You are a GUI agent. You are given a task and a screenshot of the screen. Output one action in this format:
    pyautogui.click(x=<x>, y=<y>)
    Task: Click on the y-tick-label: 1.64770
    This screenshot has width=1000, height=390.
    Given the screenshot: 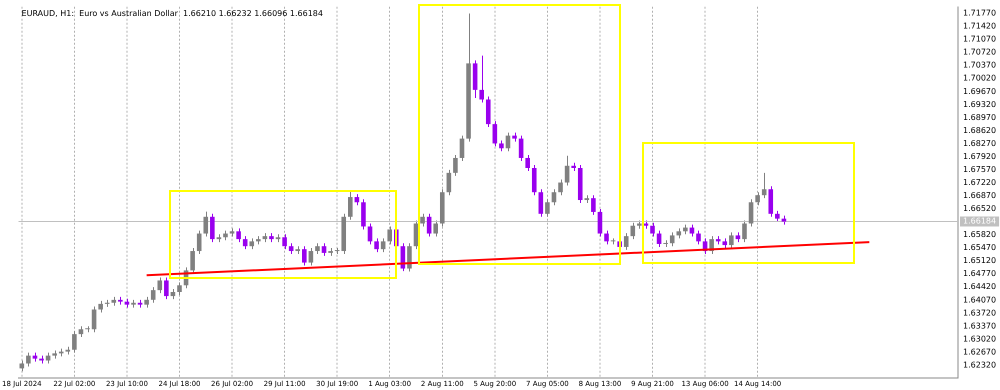 What is the action you would take?
    pyautogui.click(x=979, y=273)
    